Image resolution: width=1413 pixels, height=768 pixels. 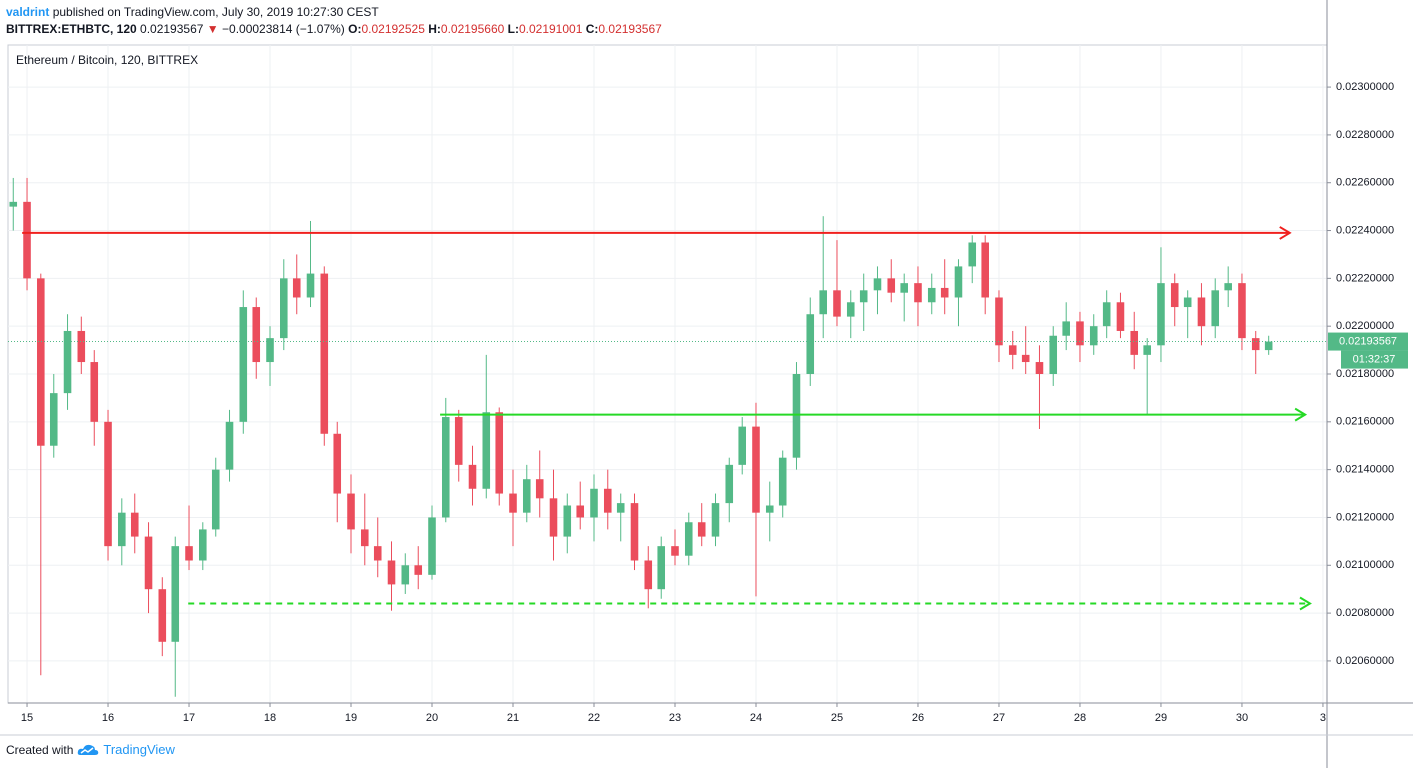 I want to click on x-tick-label: 21, so click(x=513, y=718).